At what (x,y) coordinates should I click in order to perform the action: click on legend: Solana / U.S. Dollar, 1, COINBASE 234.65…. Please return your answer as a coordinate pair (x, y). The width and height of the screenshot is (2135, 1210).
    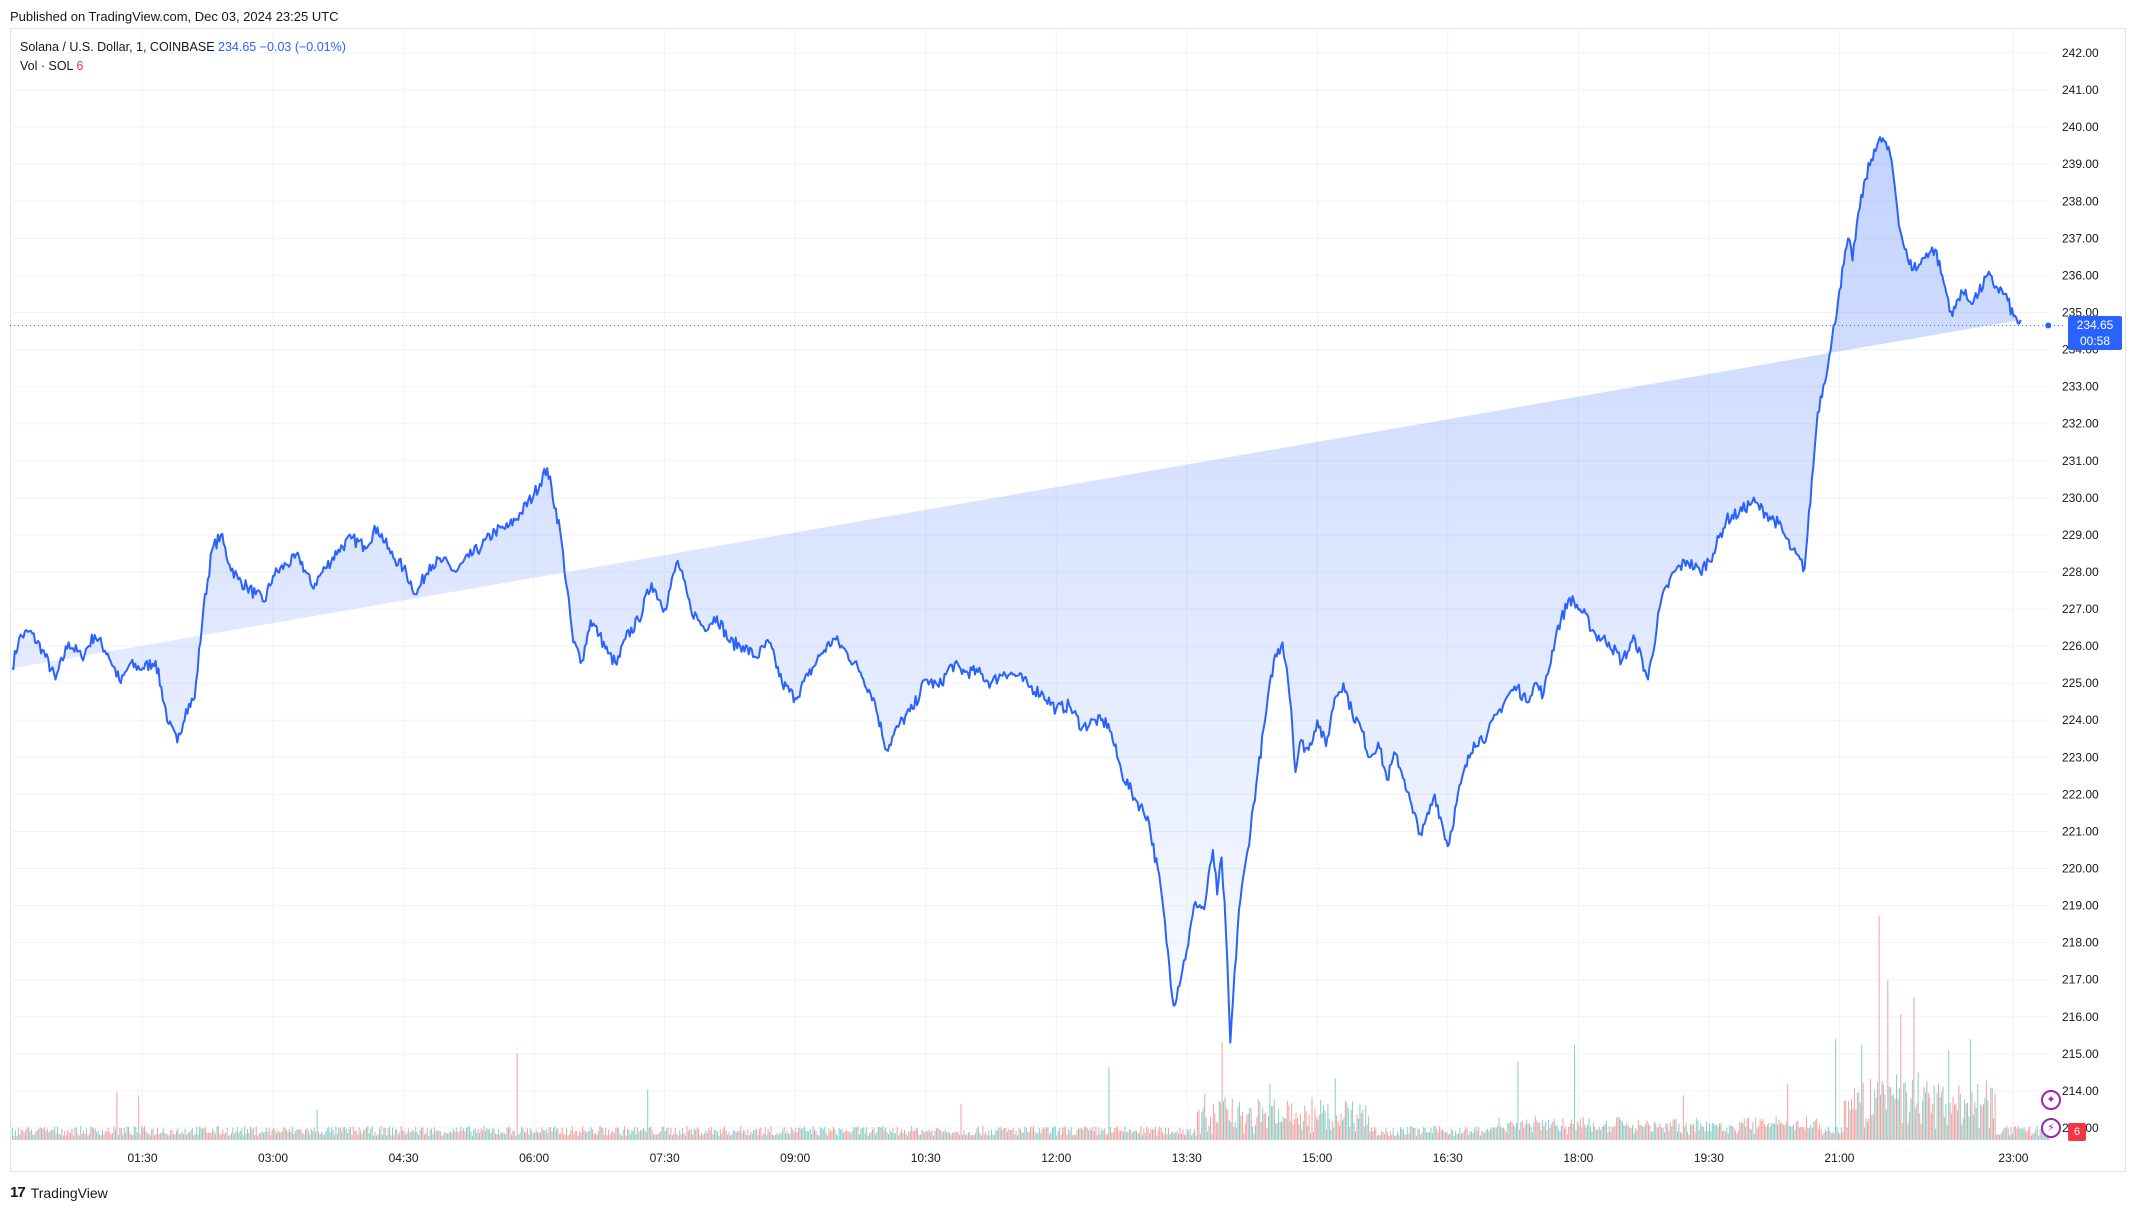
    Looking at the image, I should click on (183, 57).